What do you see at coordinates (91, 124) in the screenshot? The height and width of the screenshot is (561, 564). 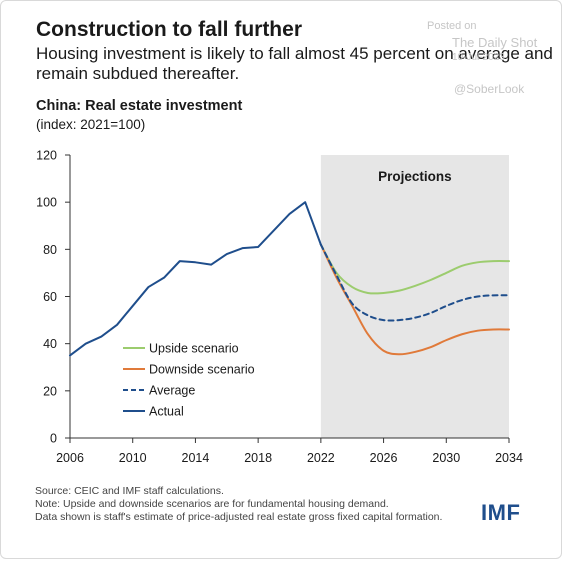 I see `chart-subtitle: (index: 2021=100)` at bounding box center [91, 124].